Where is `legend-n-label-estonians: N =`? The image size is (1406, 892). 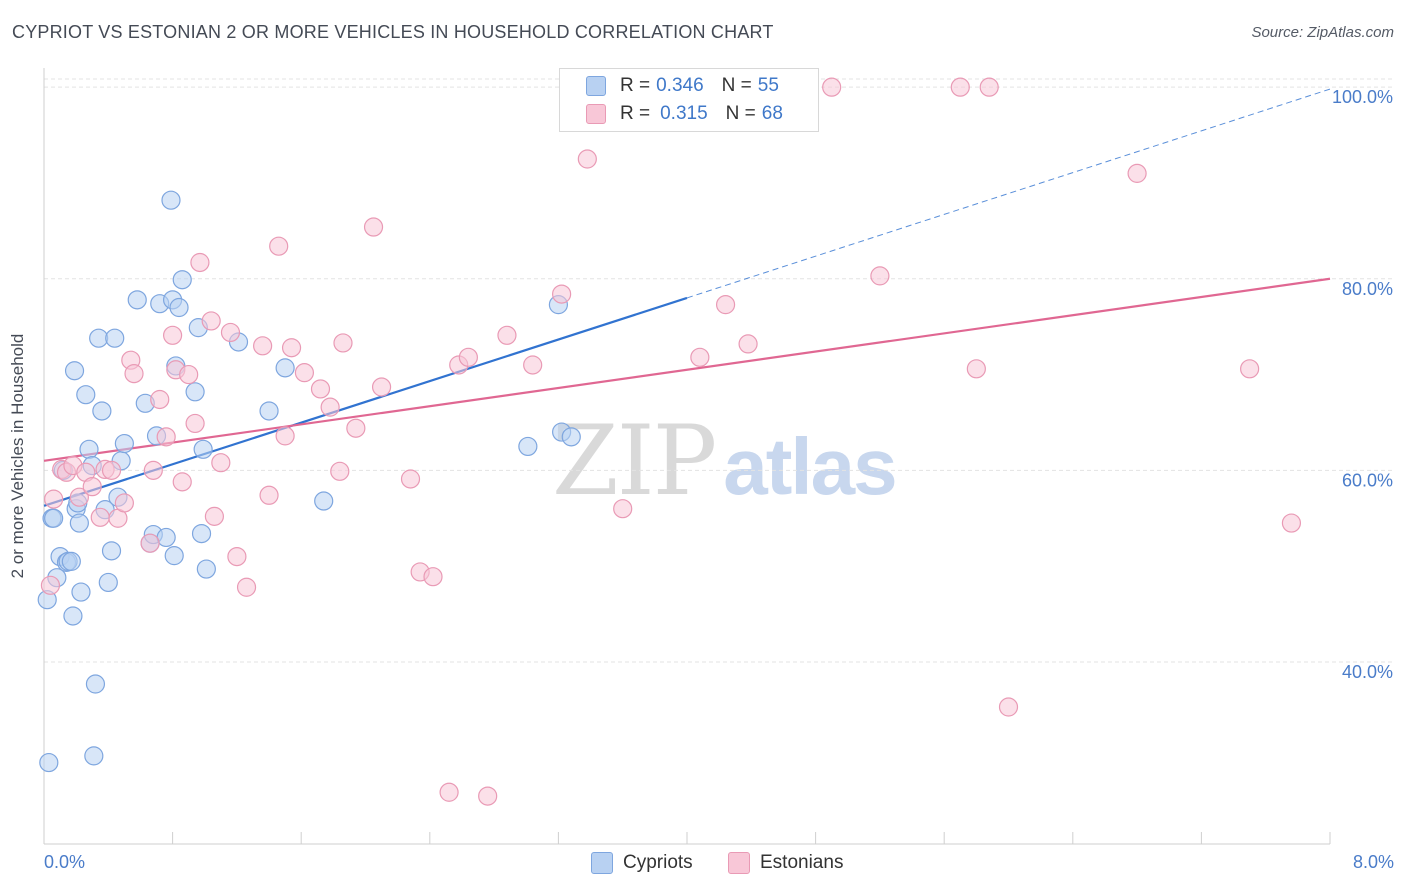 legend-n-label-estonians: N = is located at coordinates (740, 113).